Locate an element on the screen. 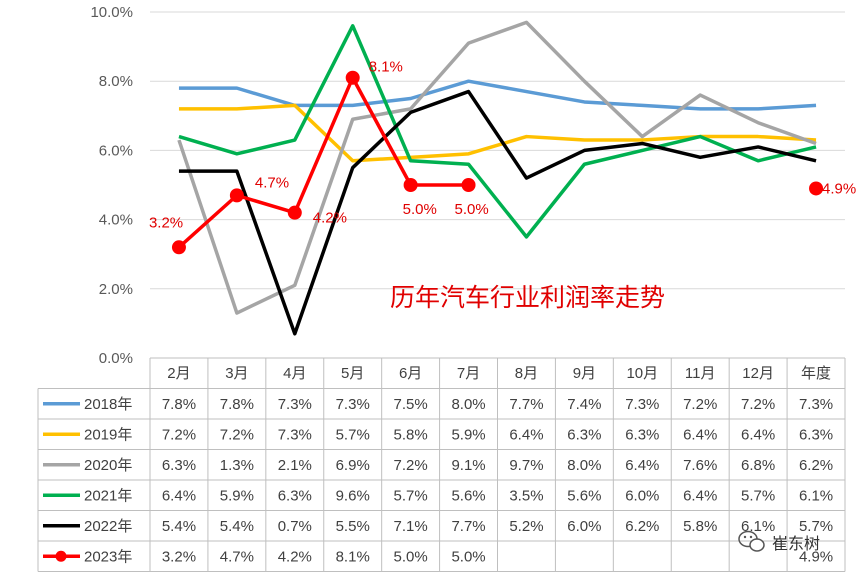 The image size is (864, 578). table-cell-value: 5.5% is located at coordinates (353, 526).